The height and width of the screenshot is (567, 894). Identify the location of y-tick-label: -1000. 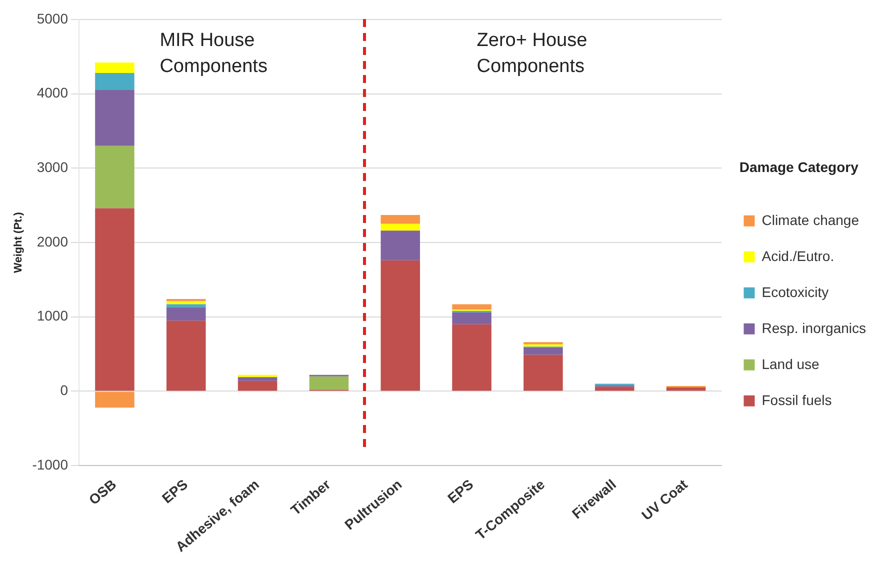
(50, 464).